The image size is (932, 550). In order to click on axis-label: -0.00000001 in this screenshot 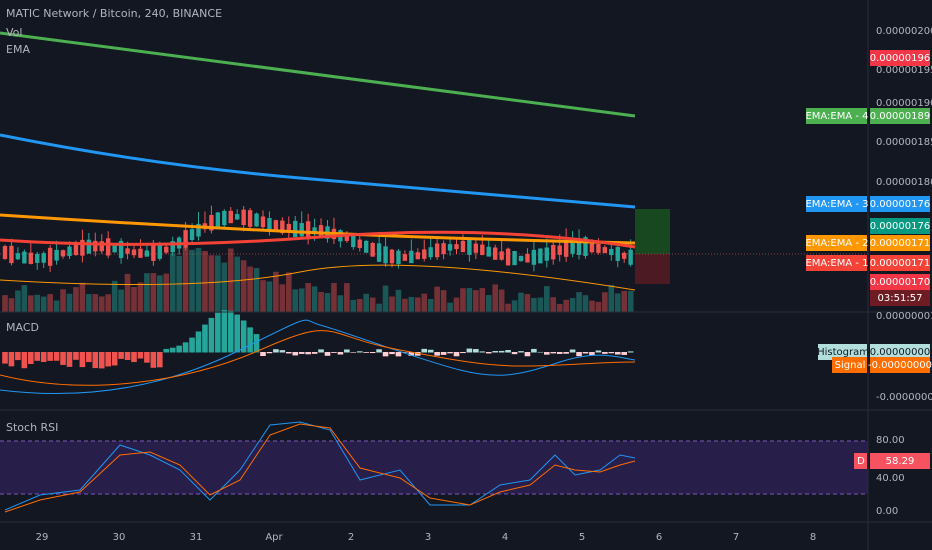, I will do `click(904, 397)`.